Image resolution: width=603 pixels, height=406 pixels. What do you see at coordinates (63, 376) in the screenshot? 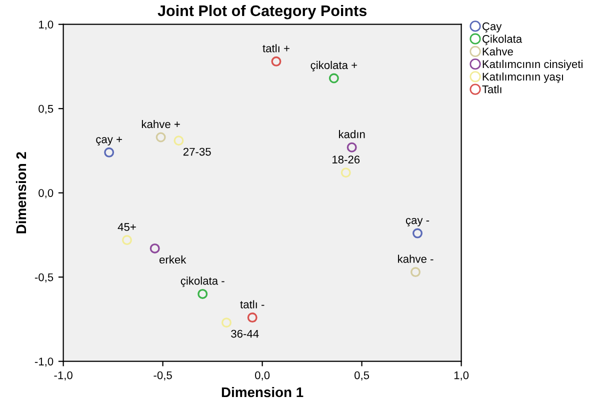
I see `x-tick-label: -1,0` at bounding box center [63, 376].